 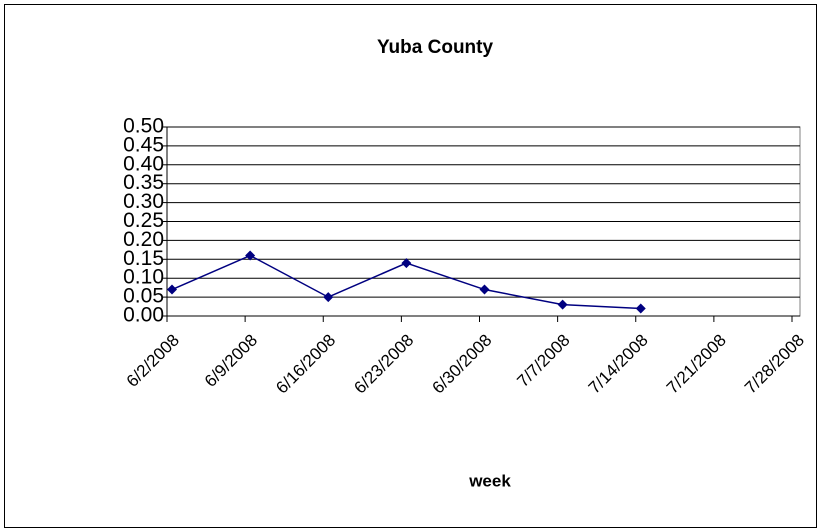 What do you see at coordinates (143, 296) in the screenshot?
I see `y-tick-label: 0.05` at bounding box center [143, 296].